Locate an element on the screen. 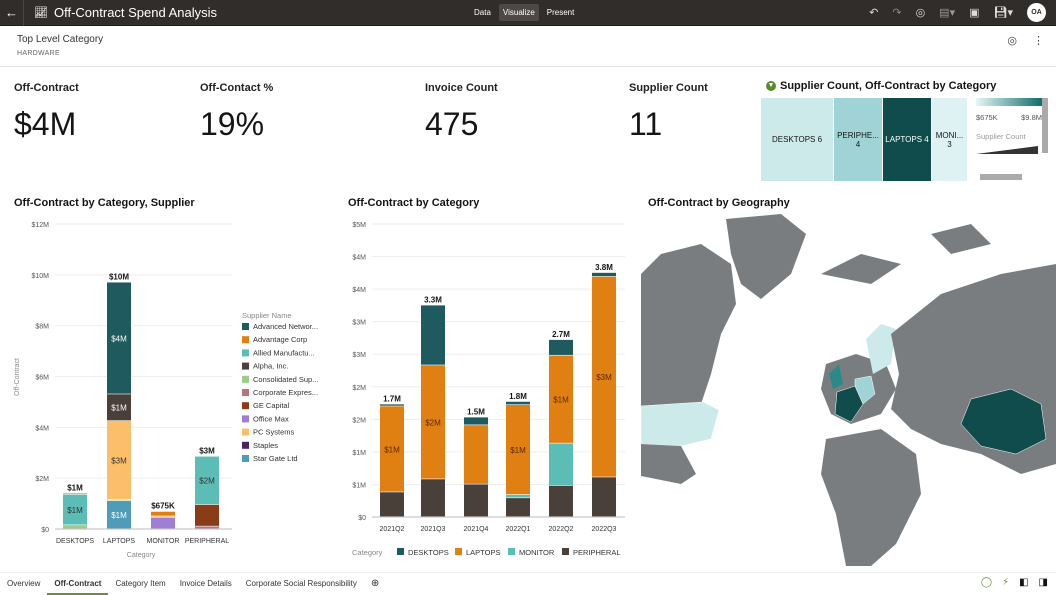 This screenshot has width=1056, height=595. map-greenland is located at coordinates (766, 256).